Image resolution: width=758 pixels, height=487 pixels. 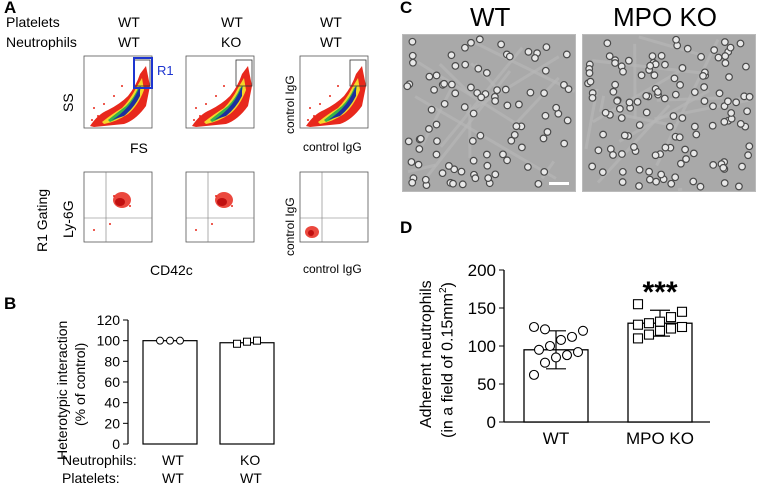 I want to click on scatter-plot-wt-ko, so click(x=220, y=92).